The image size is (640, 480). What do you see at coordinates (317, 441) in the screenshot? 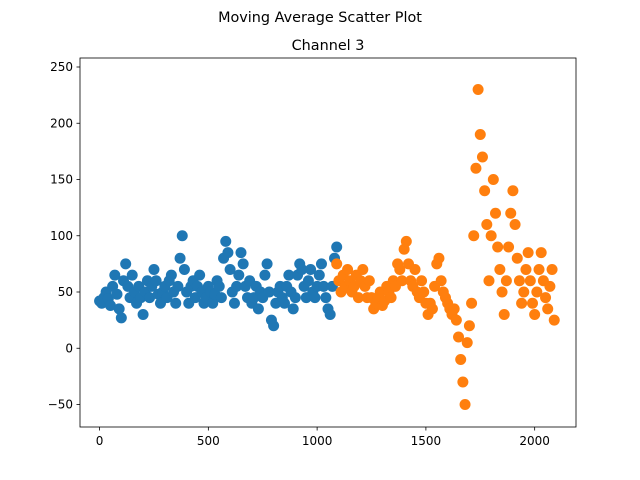
I see `x-tick-label: 1000` at bounding box center [317, 441].